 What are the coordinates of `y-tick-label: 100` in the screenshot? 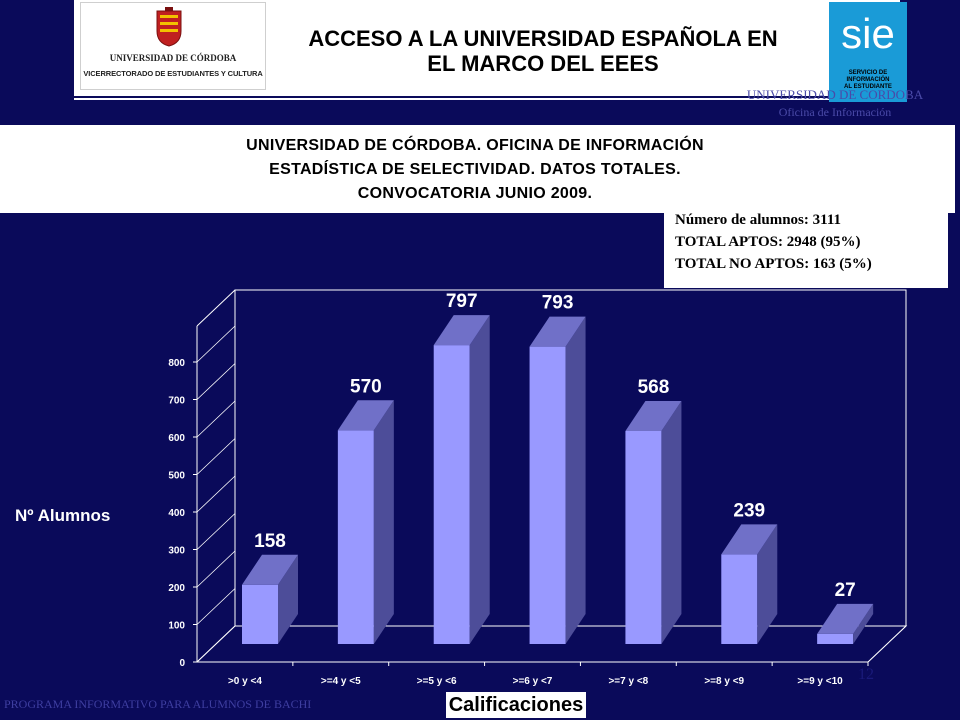 It's located at (176, 626).